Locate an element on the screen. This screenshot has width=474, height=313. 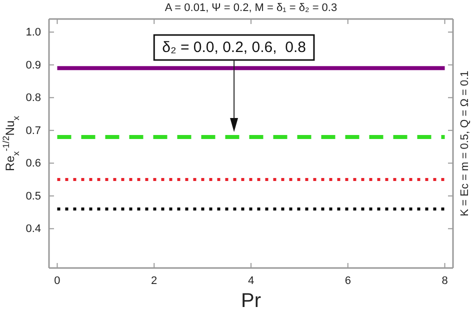
y-tick-label: 0.9 is located at coordinates (33, 65).